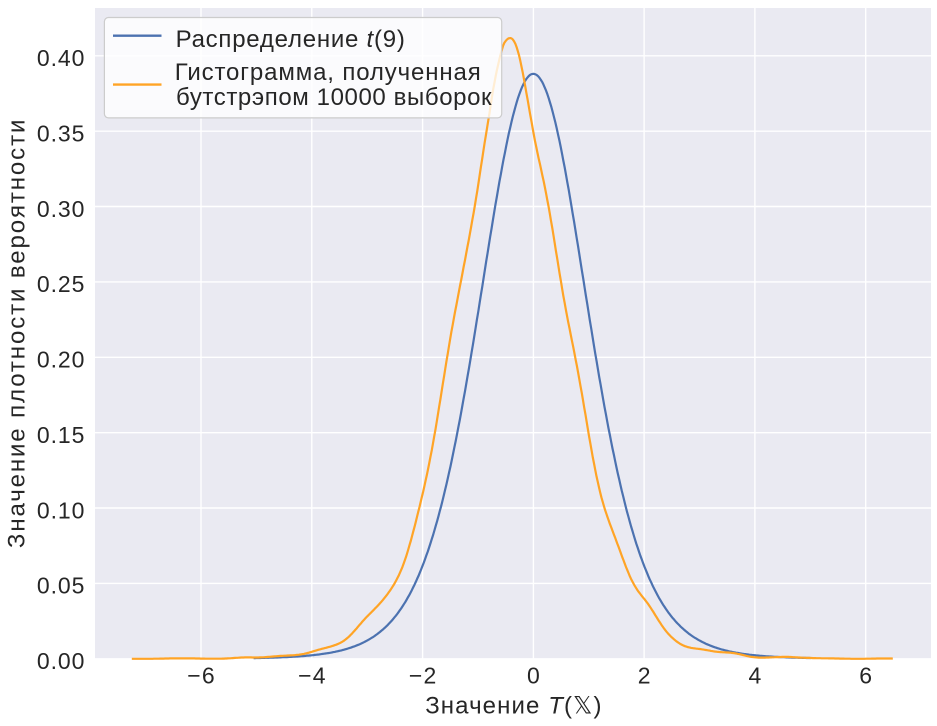 This screenshot has height=726, width=937. What do you see at coordinates (756, 676) in the screenshot?
I see `svg-text: 4` at bounding box center [756, 676].